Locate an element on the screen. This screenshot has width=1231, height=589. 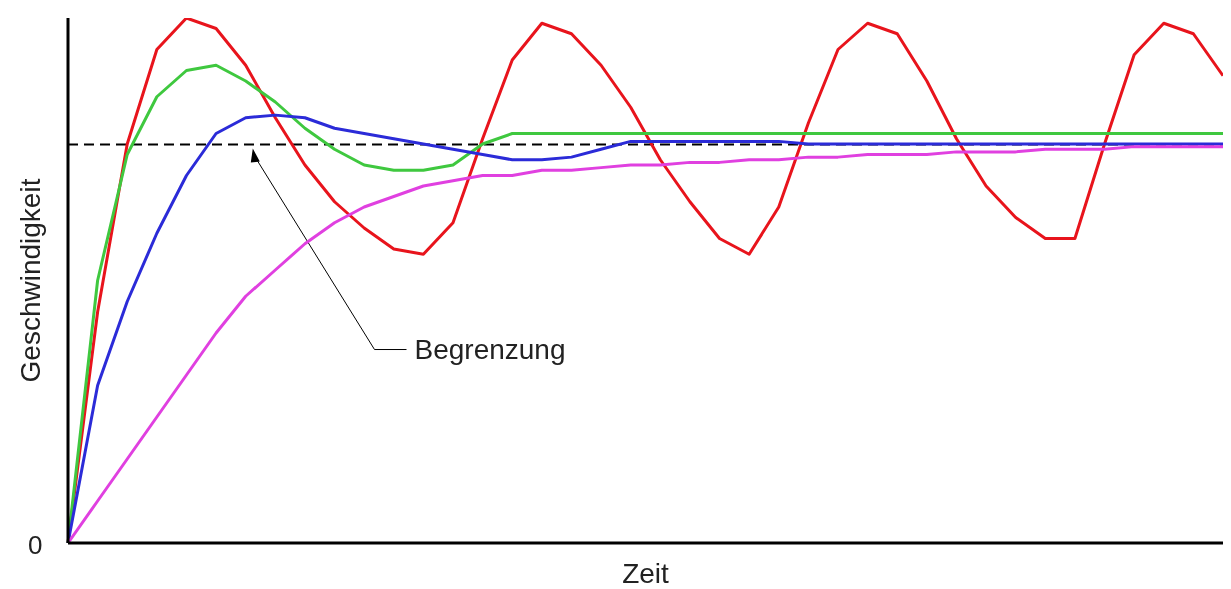
text: 0 is located at coordinates (35, 545).